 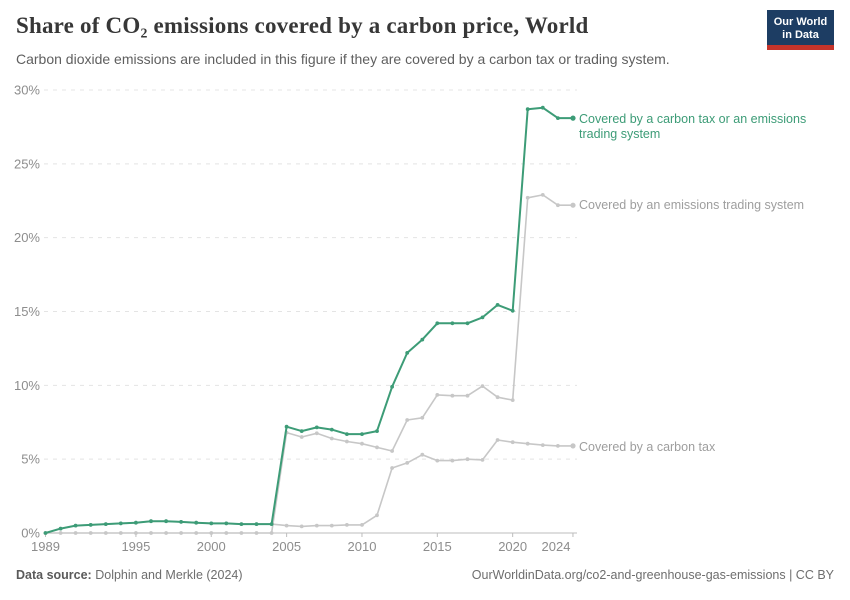 I want to click on y-axis-tick-label: 5%, so click(x=30, y=459).